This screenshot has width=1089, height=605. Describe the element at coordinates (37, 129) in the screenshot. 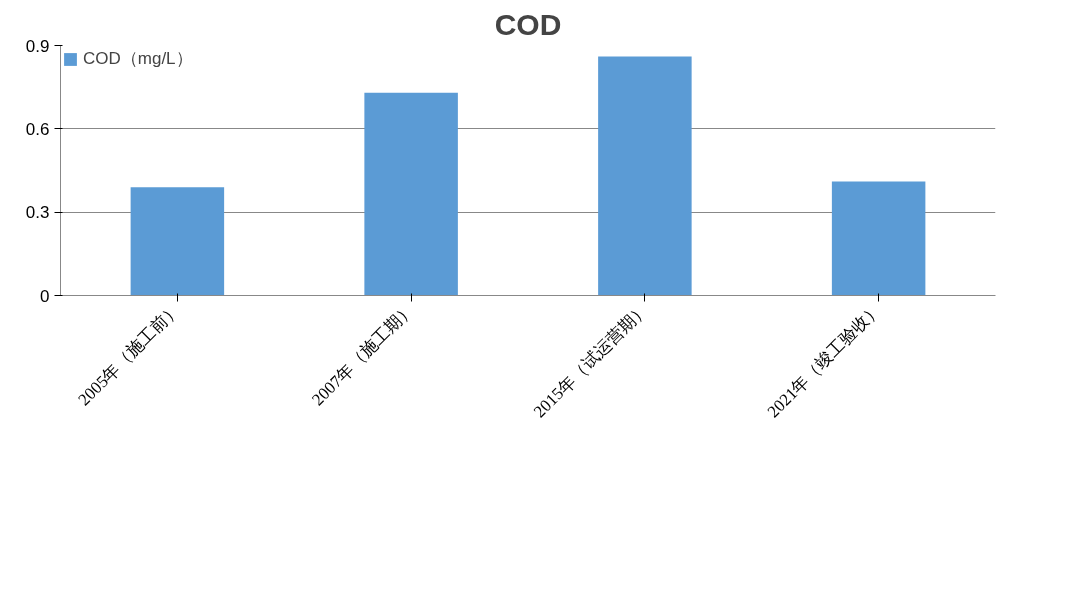

I see `y-tick-label: 0.6` at that location.